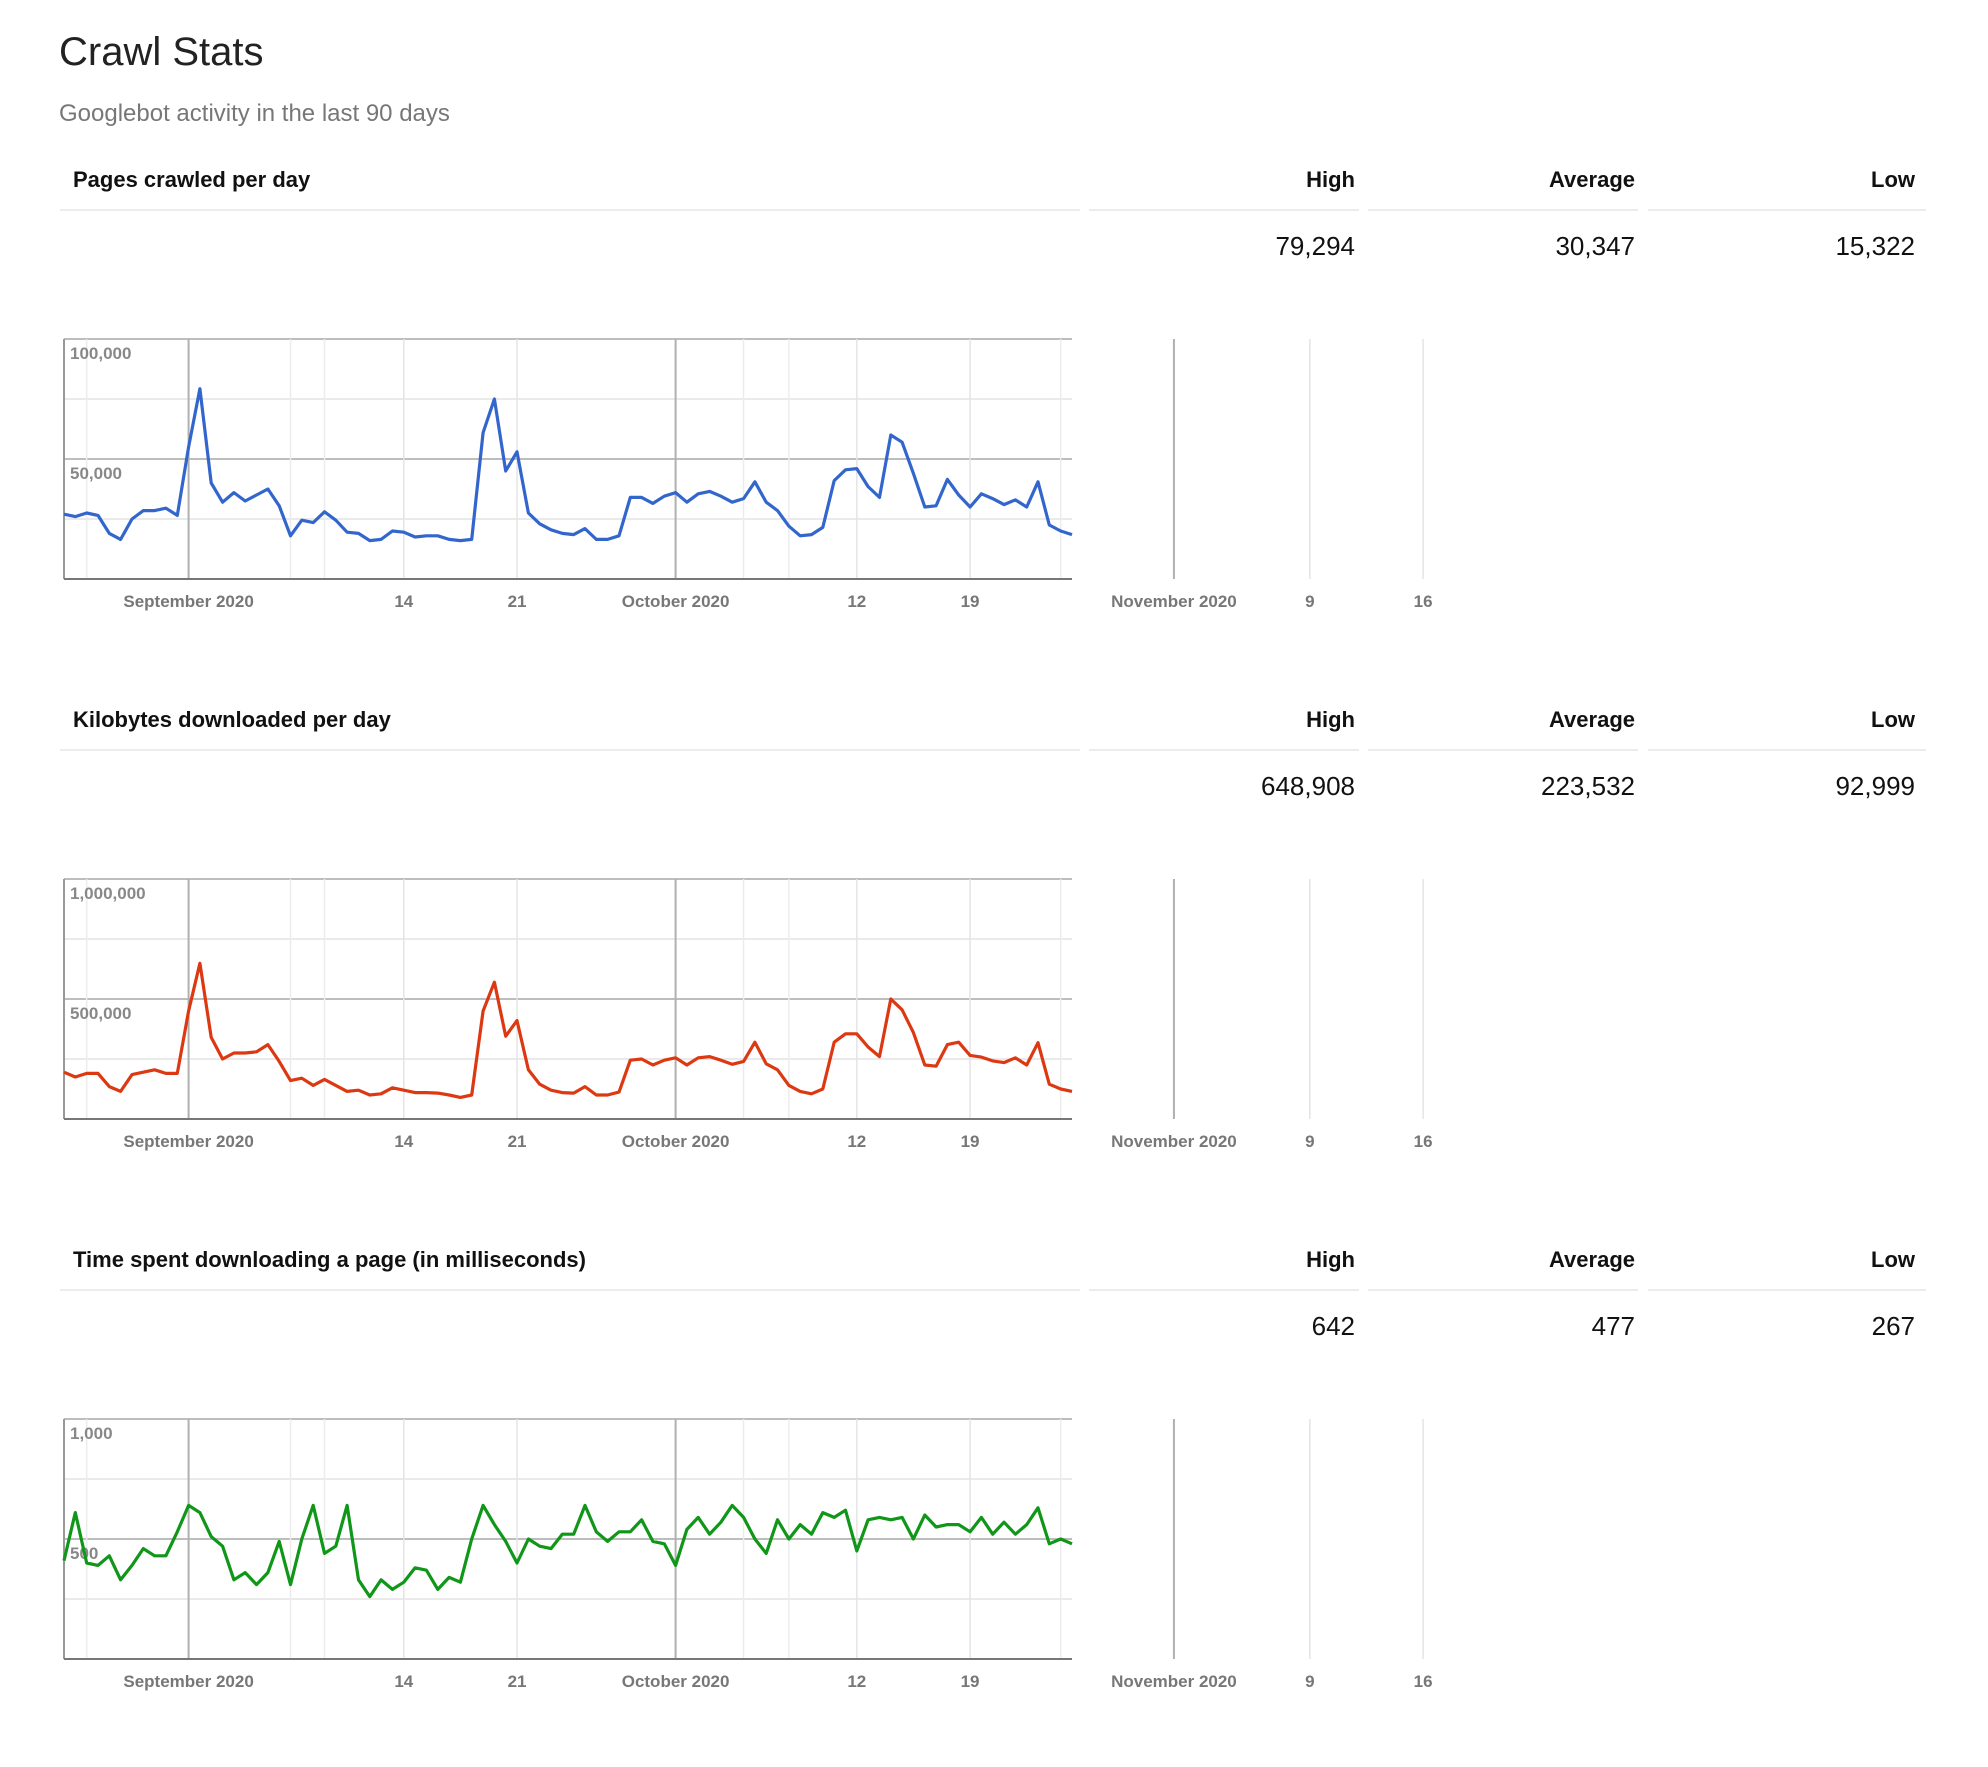 Image resolution: width=1988 pixels, height=1767 pixels. I want to click on stat-value-low: 92,999, so click(1875, 786).